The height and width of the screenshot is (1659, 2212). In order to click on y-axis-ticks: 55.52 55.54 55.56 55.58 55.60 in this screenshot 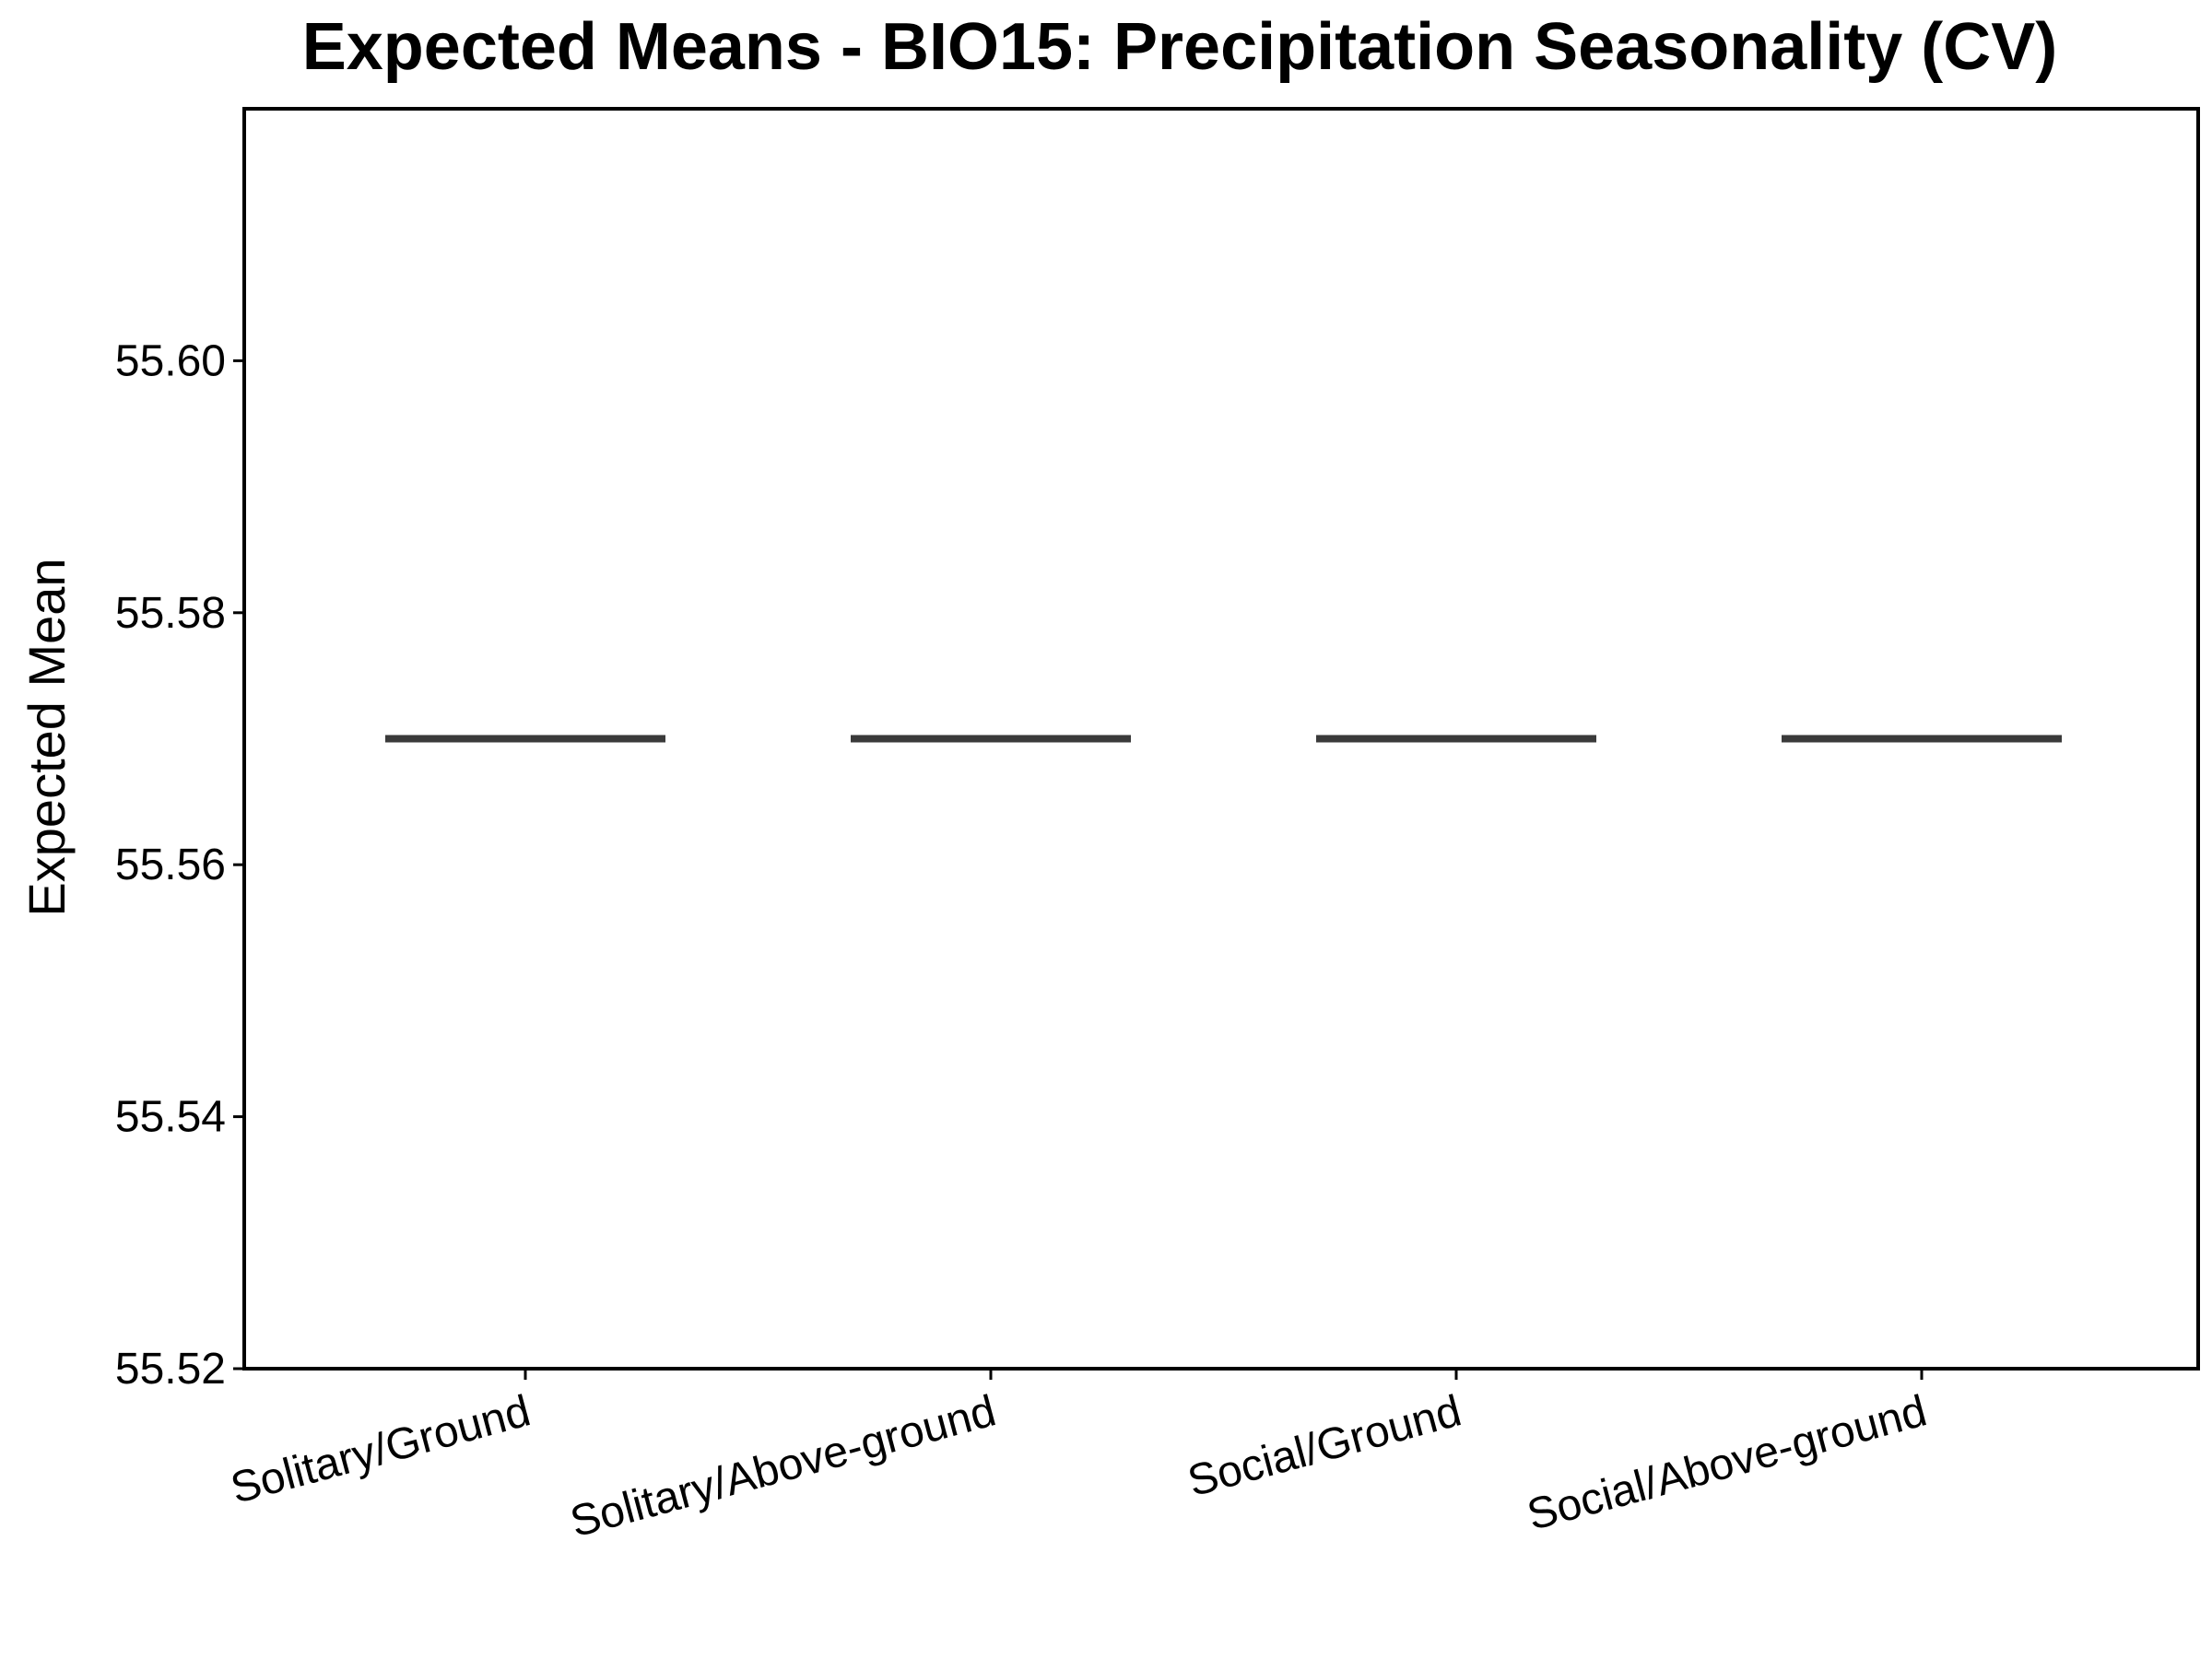, I will do `click(179, 865)`.